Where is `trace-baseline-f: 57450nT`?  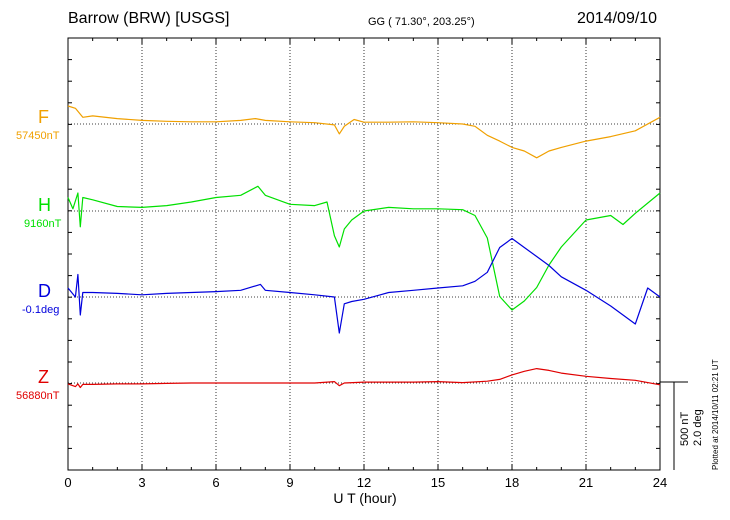 trace-baseline-f: 57450nT is located at coordinates (38, 136).